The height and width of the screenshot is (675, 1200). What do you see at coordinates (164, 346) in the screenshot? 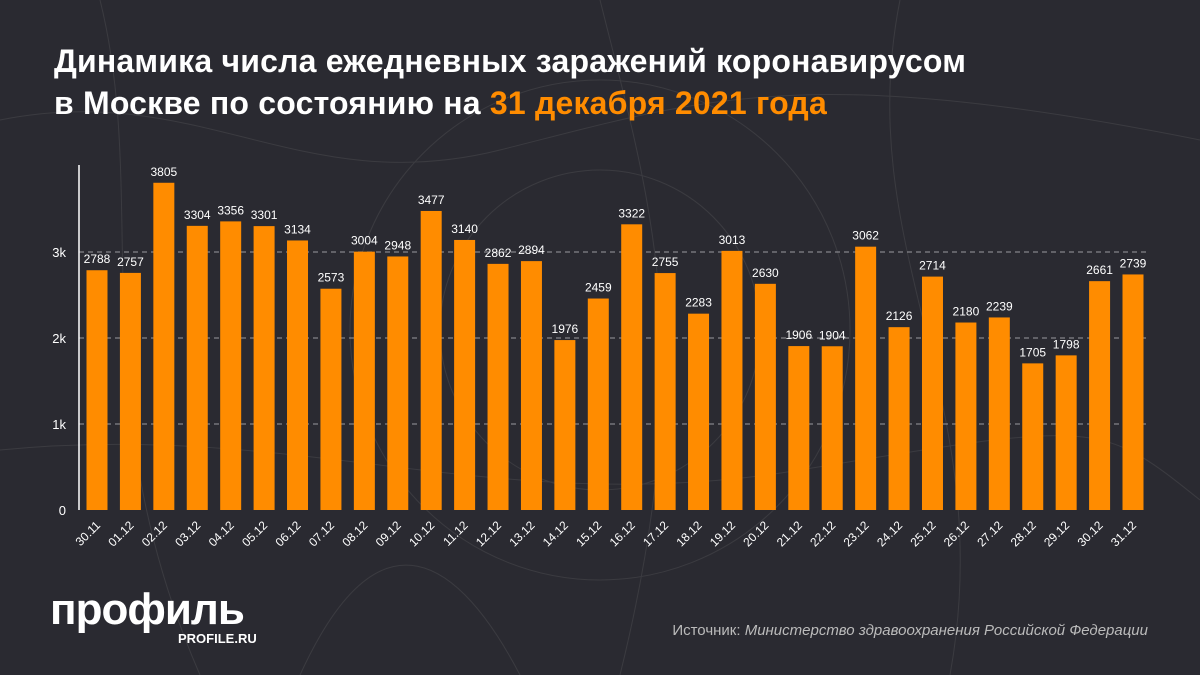
I see `bar-02.12` at bounding box center [164, 346].